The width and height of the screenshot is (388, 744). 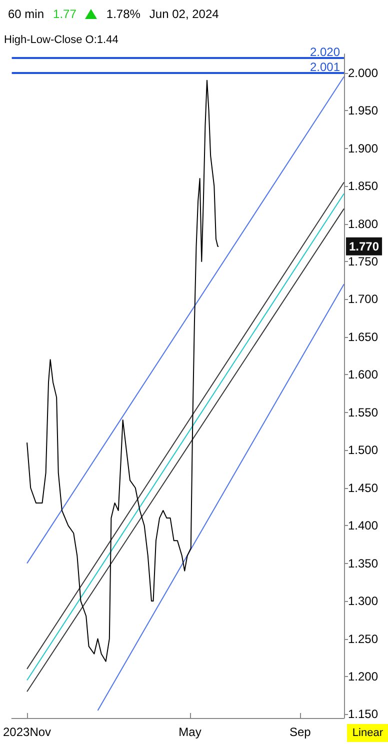 What do you see at coordinates (363, 148) in the screenshot?
I see `y-tick-label: 1.900` at bounding box center [363, 148].